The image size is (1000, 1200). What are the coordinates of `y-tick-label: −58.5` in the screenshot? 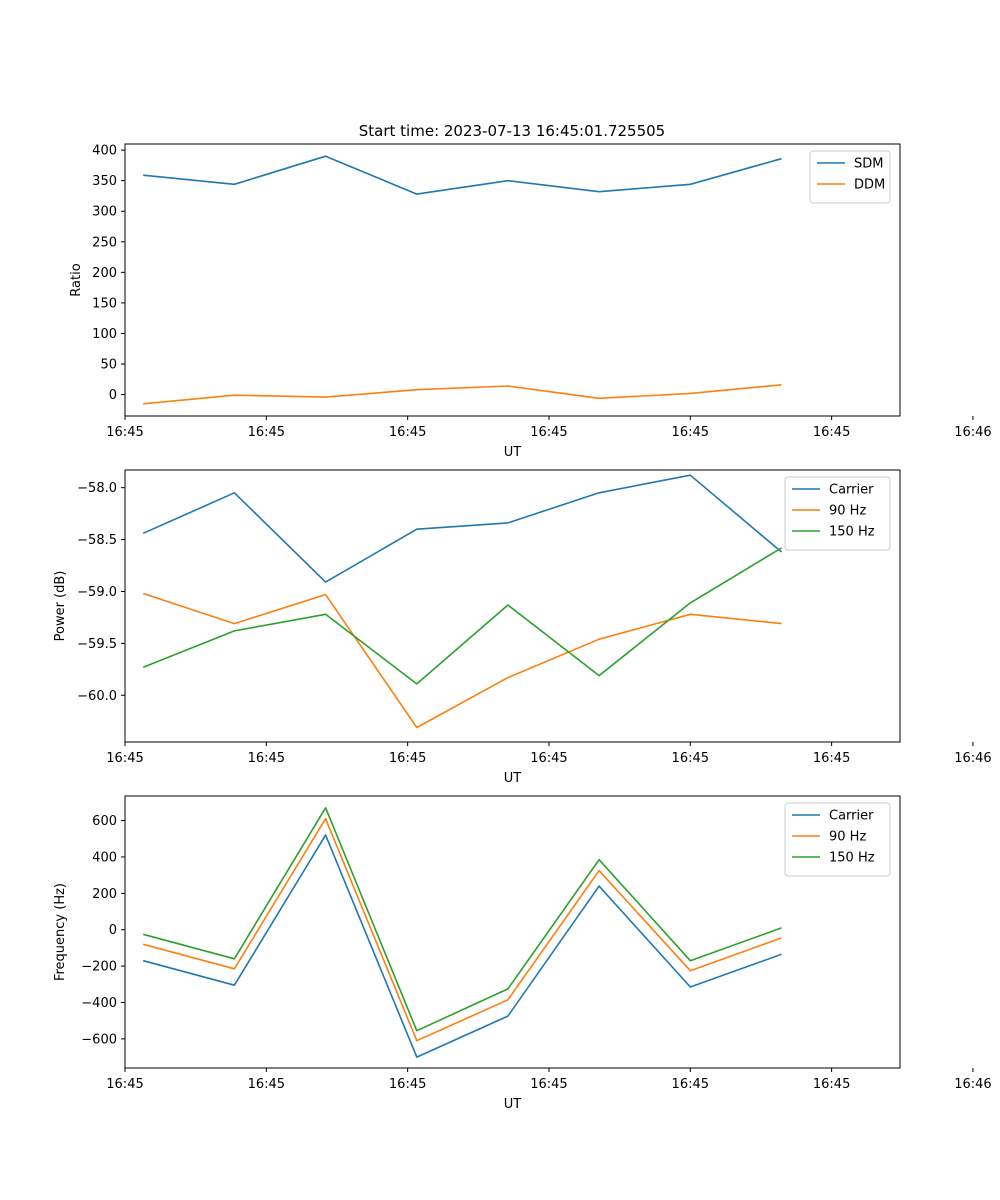 It's located at (97, 540).